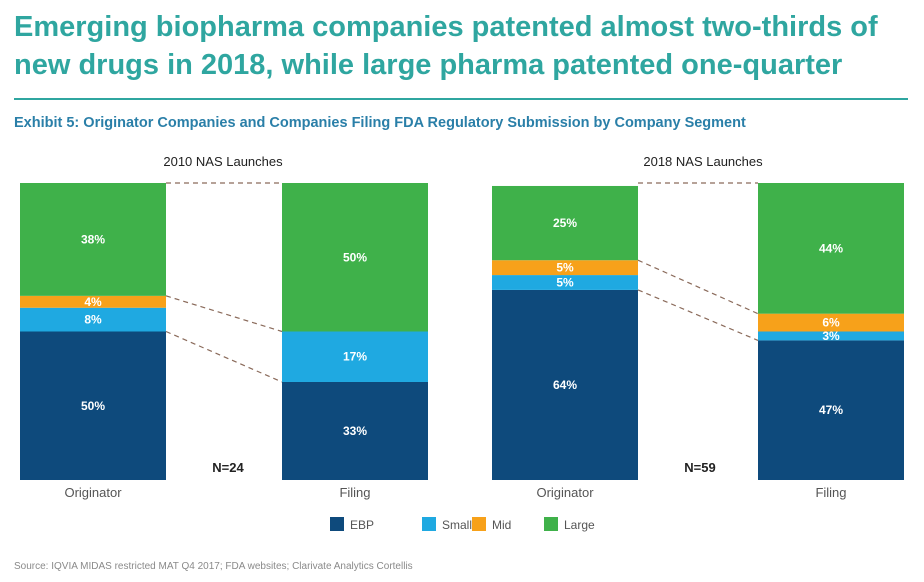 The width and height of the screenshot is (924, 582). I want to click on 2018-nas-launches-originator-small-segment, so click(565, 282).